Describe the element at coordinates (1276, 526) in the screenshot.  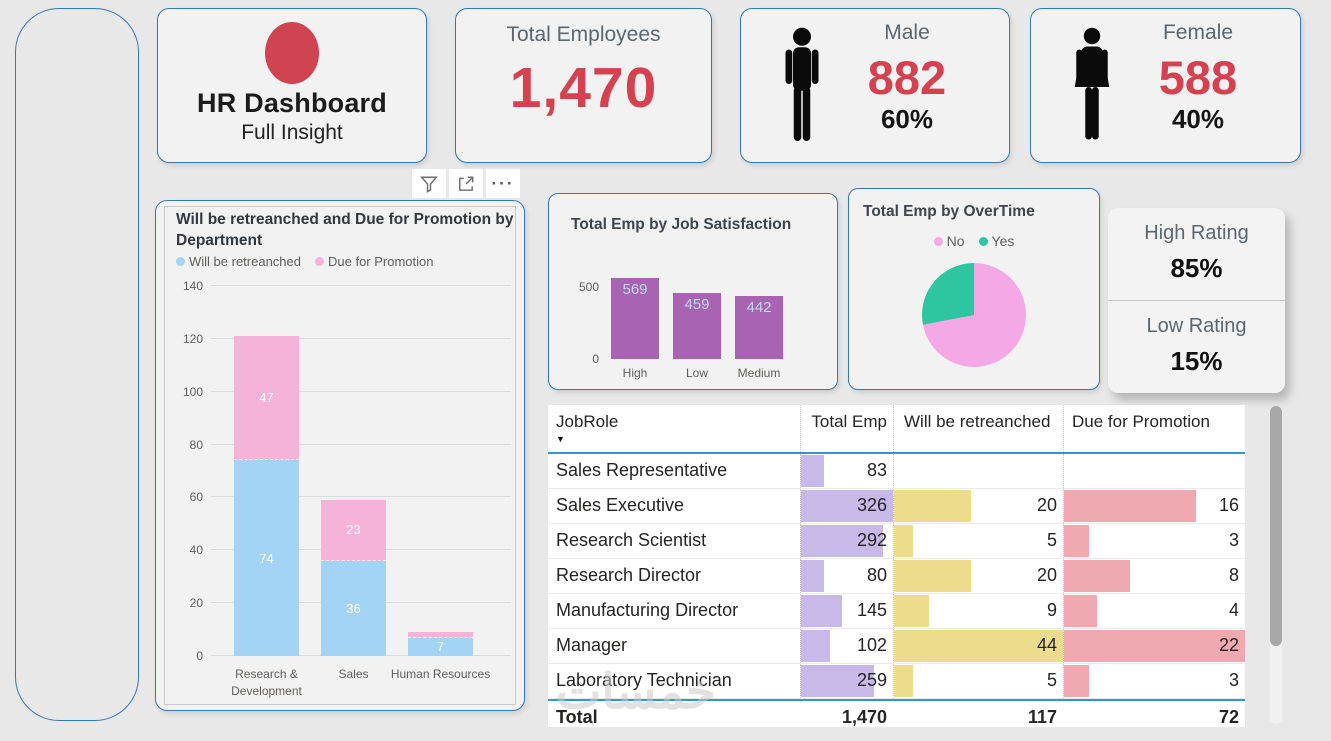
I see `scrollbar-thumb` at that location.